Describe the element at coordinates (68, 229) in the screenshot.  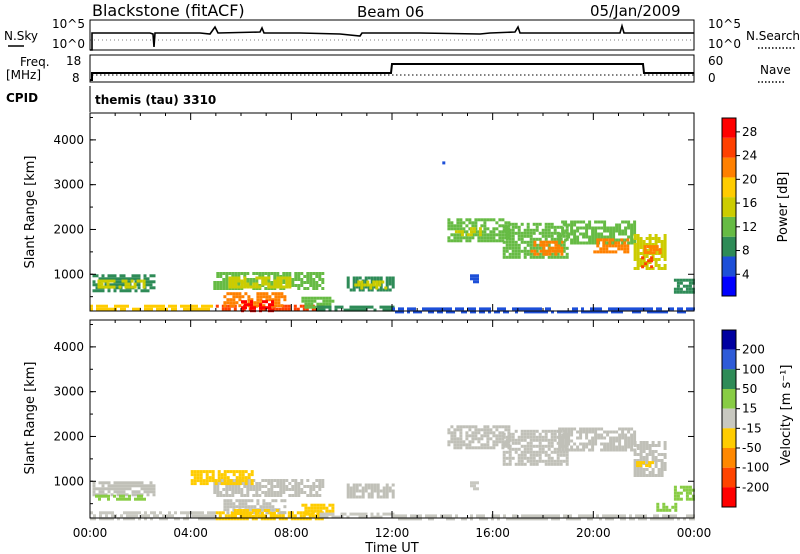
I see `power-ytick-label-1: 2000` at that location.